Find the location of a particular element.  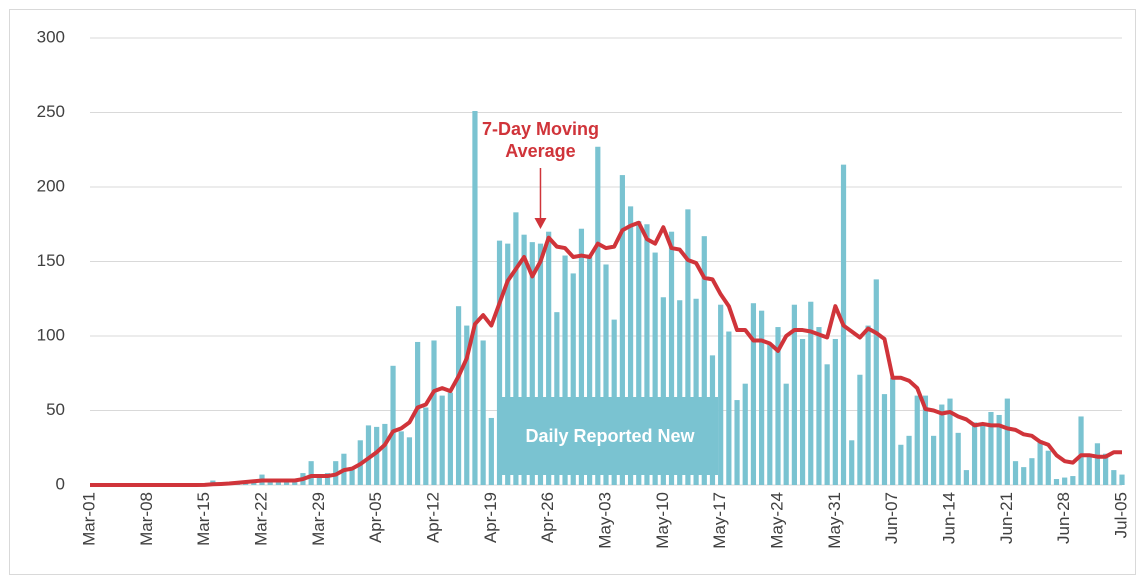

series-label-box is located at coordinates (610, 436).